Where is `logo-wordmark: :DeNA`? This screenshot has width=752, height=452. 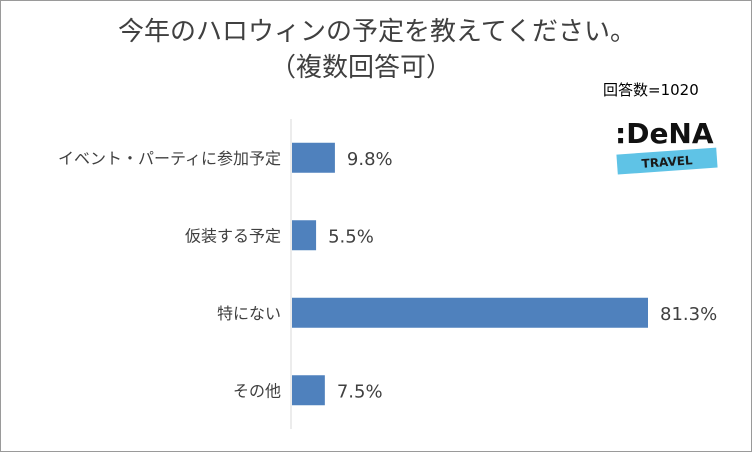 logo-wordmark: :DeNA is located at coordinates (664, 133).